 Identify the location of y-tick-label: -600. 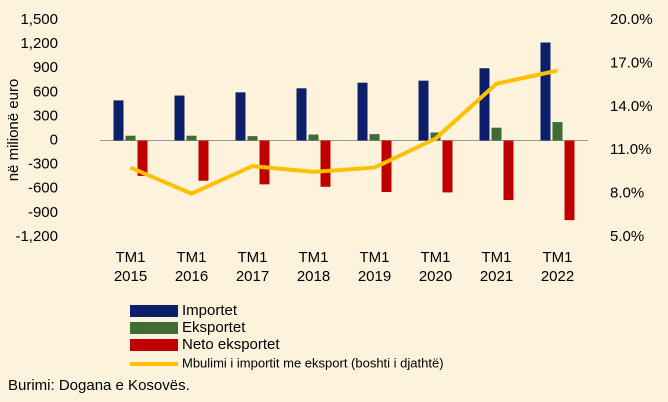
(43, 188).